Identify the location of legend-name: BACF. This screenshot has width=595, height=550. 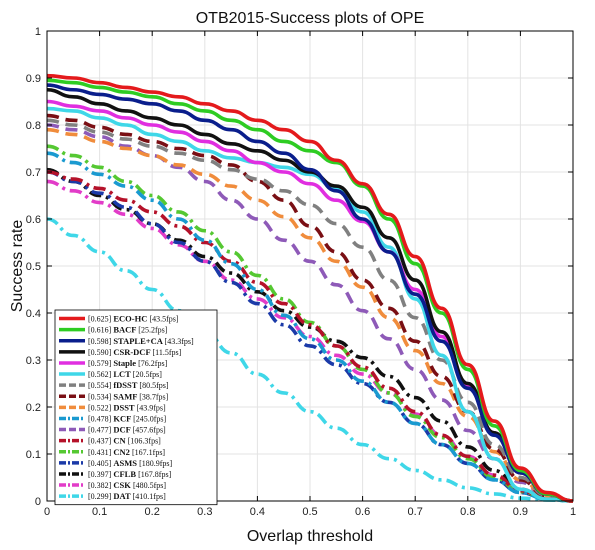
(125, 330).